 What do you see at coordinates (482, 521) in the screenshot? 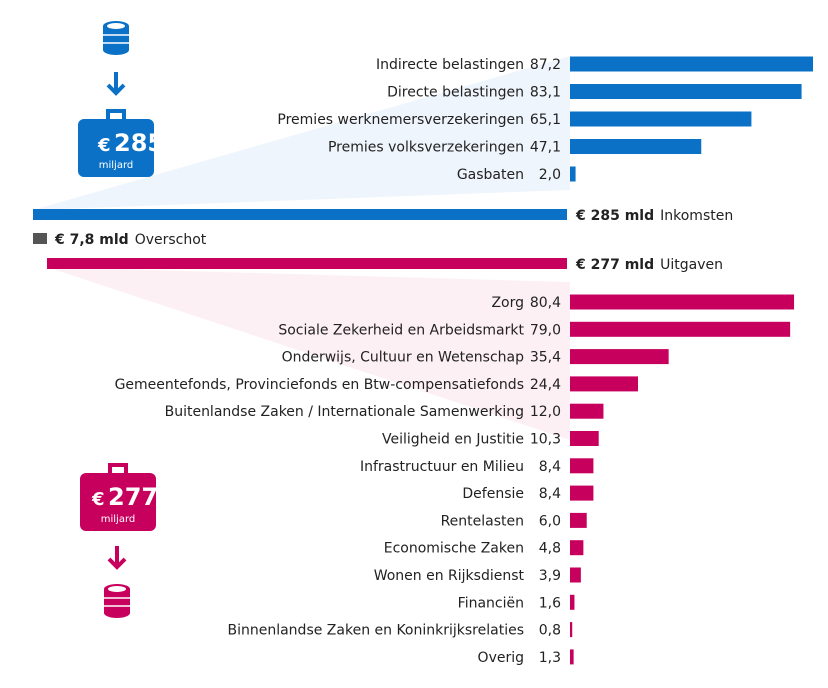
I see `expense-category-label: Rentelasten` at bounding box center [482, 521].